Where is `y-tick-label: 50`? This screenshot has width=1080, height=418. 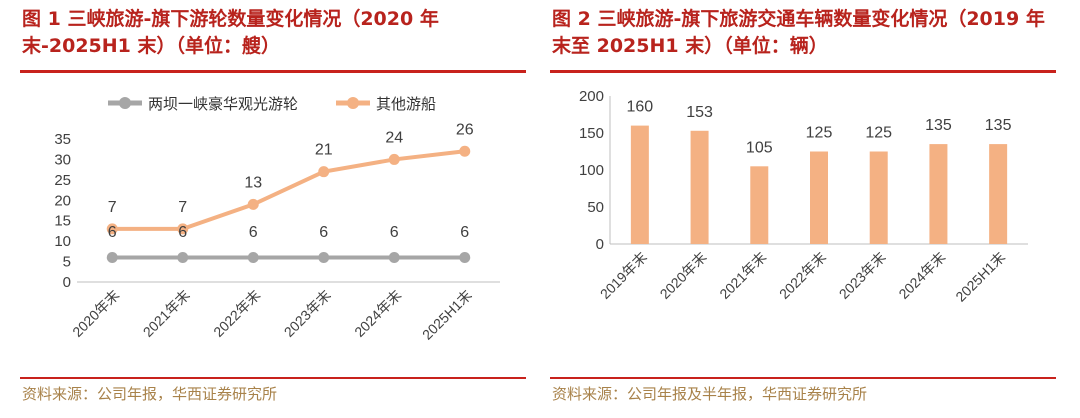
y-tick-label: 50 is located at coordinates (595, 207).